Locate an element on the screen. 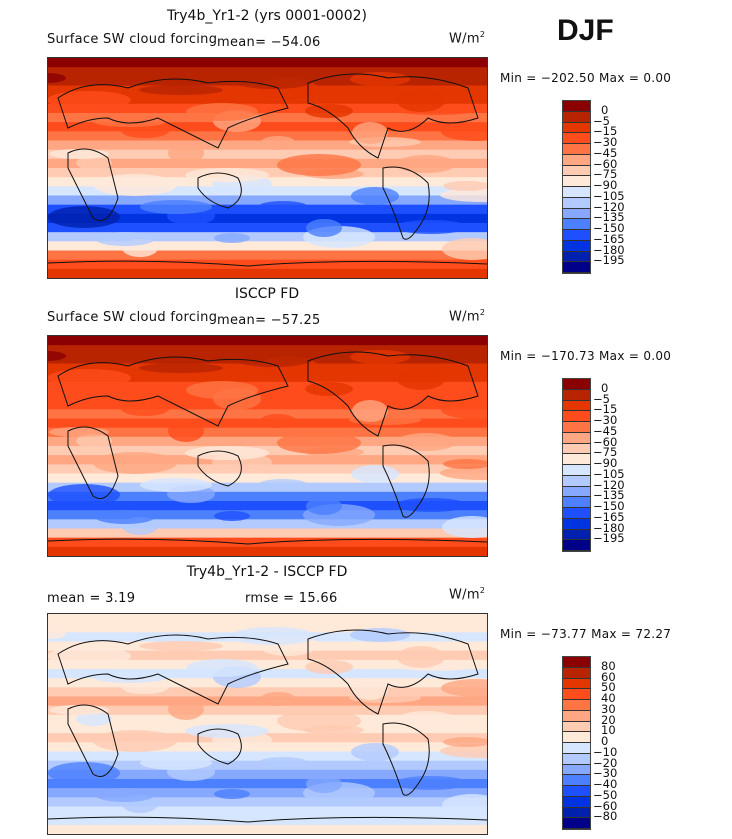  colorbar-label: −45 is located at coordinates (605, 152).